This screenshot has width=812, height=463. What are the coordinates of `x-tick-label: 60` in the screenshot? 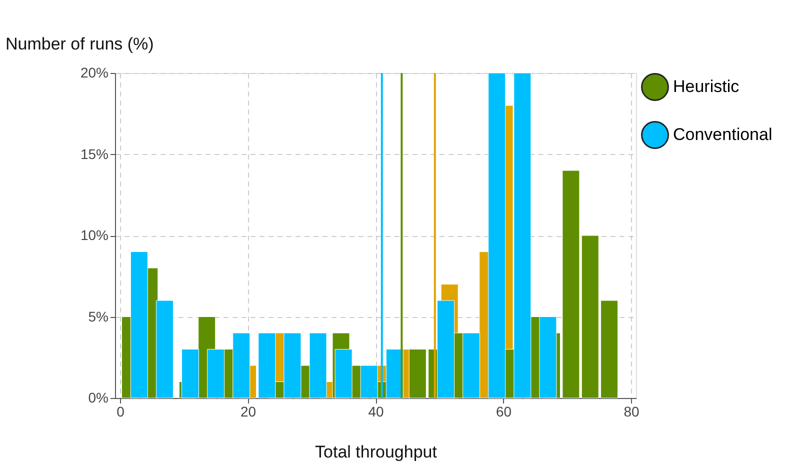 It's located at (504, 412).